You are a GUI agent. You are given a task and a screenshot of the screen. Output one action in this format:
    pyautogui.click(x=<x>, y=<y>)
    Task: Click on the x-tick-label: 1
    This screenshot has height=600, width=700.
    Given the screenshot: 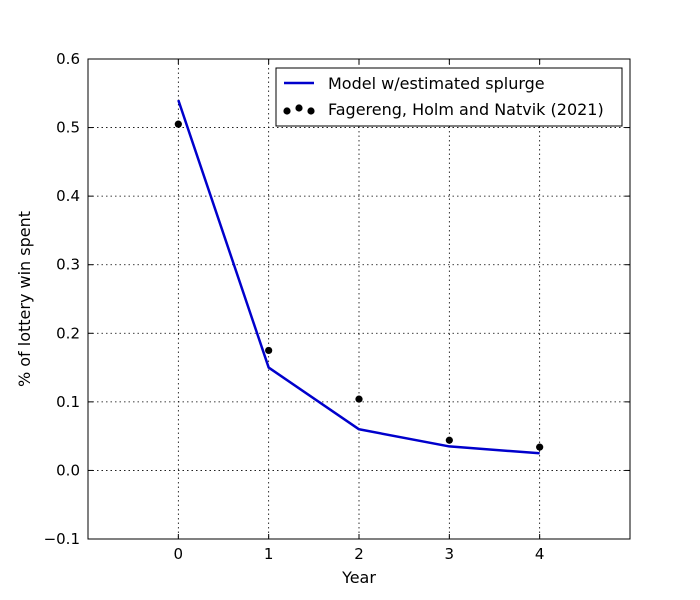 What is the action you would take?
    pyautogui.click(x=269, y=554)
    